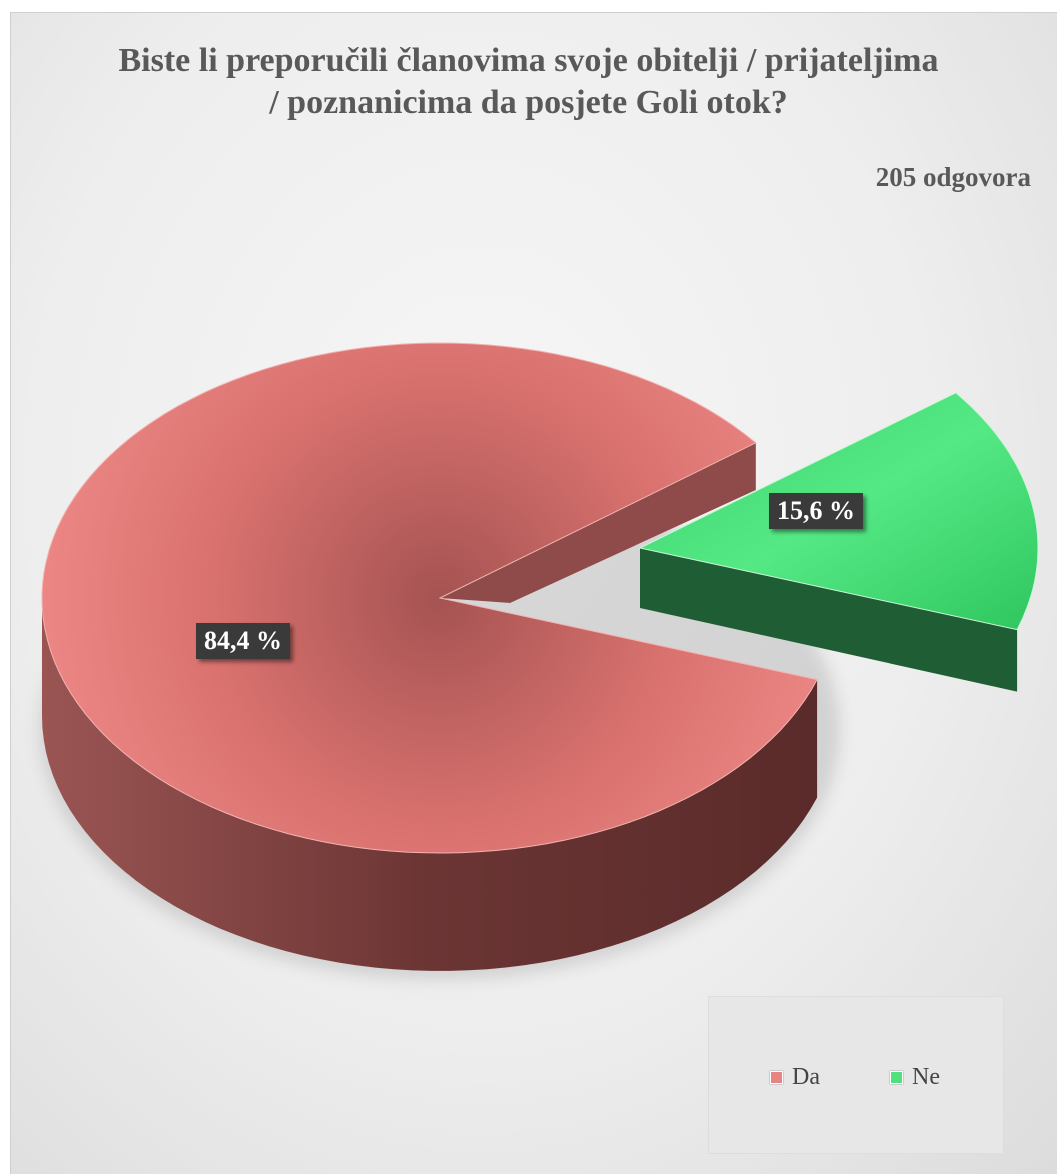 The image size is (1057, 1174). I want to click on data-label-ne: 15,6 %, so click(816, 511).